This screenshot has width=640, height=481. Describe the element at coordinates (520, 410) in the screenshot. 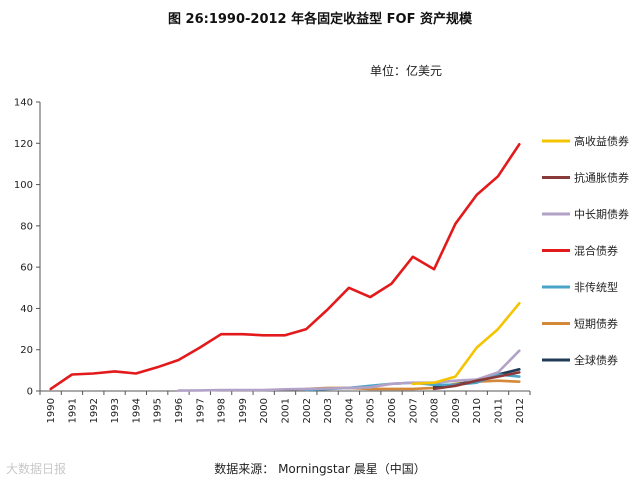

I see `x-tick-label: 2012` at that location.